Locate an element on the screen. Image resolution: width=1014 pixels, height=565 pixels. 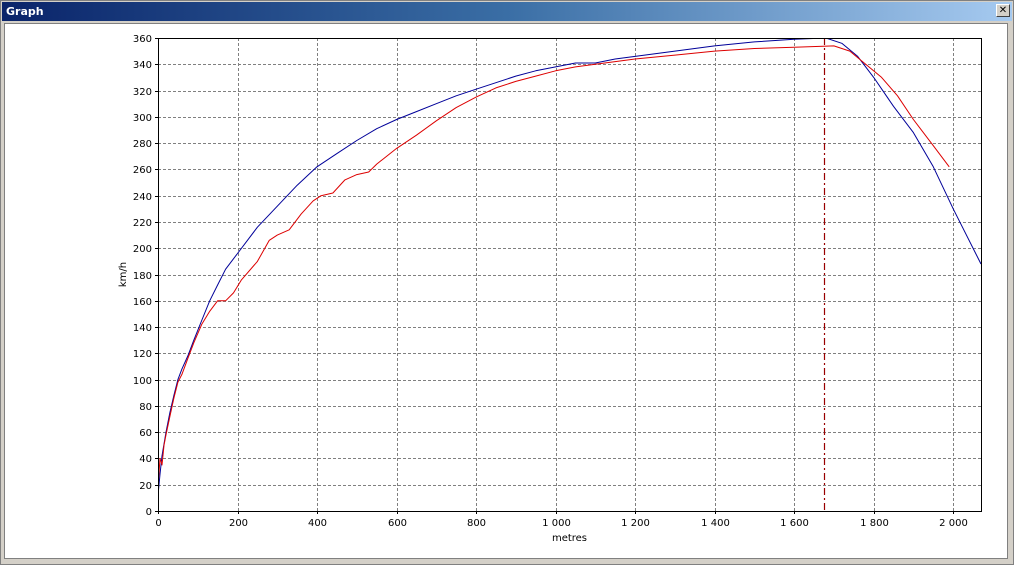
x-tick-label: 1 600 is located at coordinates (794, 523).